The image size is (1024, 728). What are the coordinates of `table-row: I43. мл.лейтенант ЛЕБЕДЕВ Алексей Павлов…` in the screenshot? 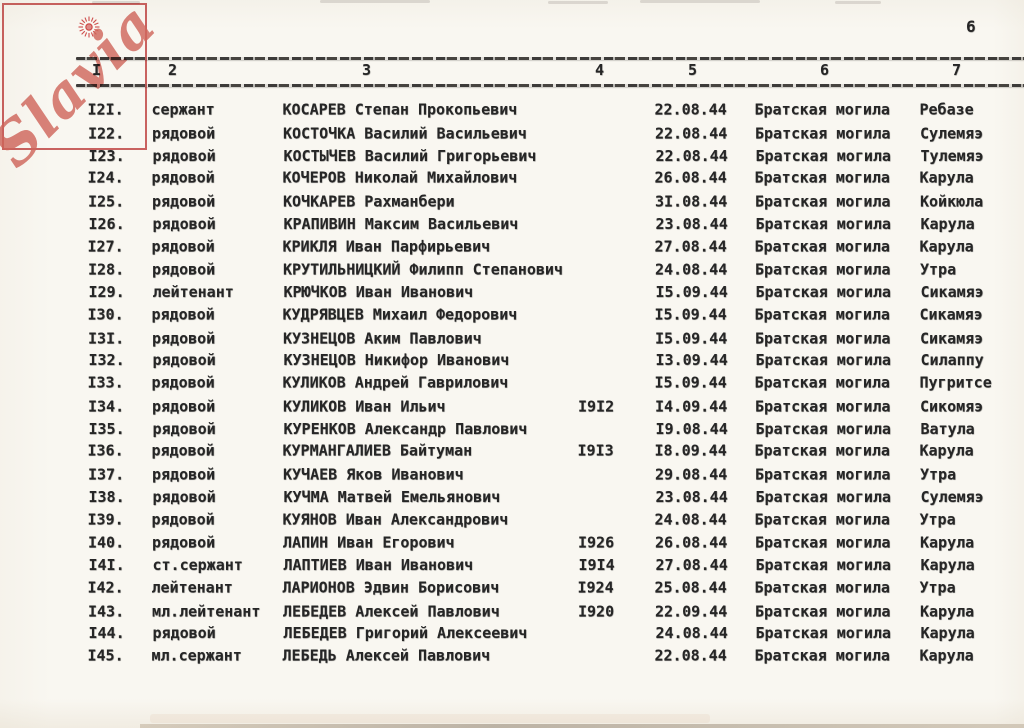 It's located at (512, 611).